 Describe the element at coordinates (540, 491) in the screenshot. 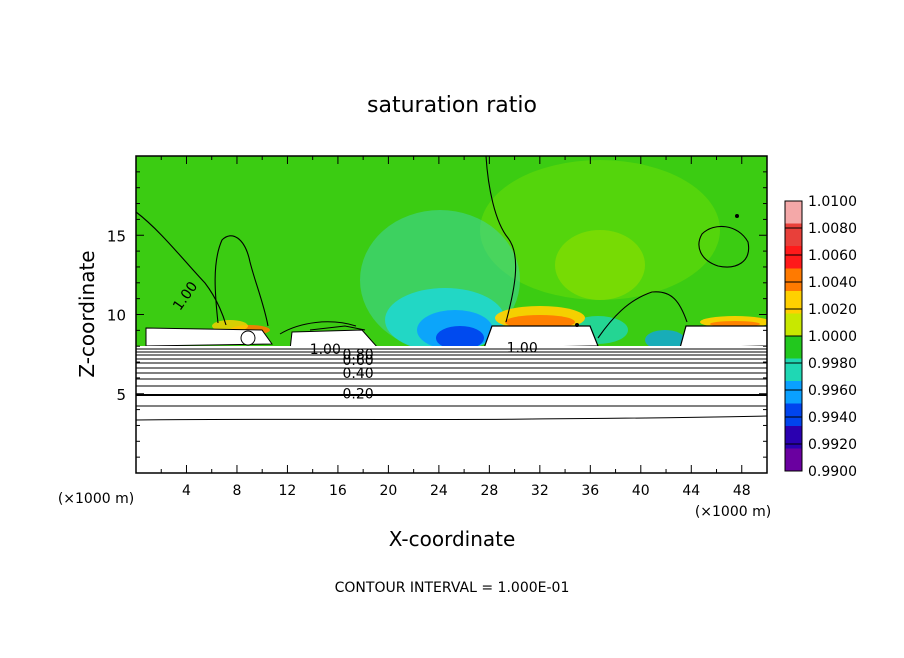

I see `x-tick-label: 32` at that location.